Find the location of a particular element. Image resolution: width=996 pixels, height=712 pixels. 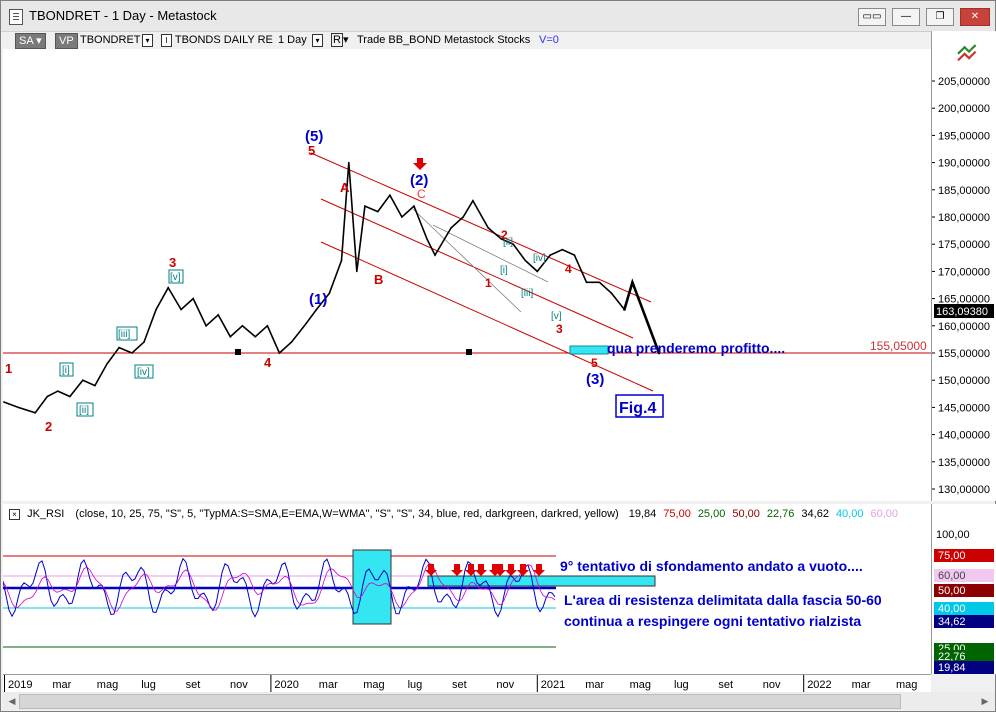

period-dropdown: ▾ is located at coordinates (317, 40).